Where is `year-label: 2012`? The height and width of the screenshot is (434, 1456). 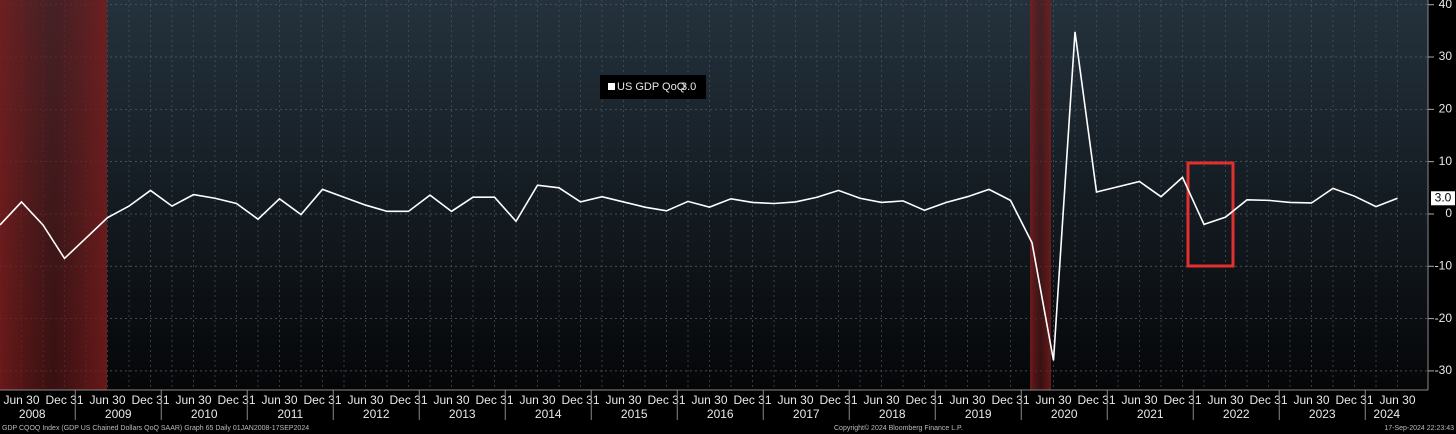 year-label: 2012 is located at coordinates (376, 414).